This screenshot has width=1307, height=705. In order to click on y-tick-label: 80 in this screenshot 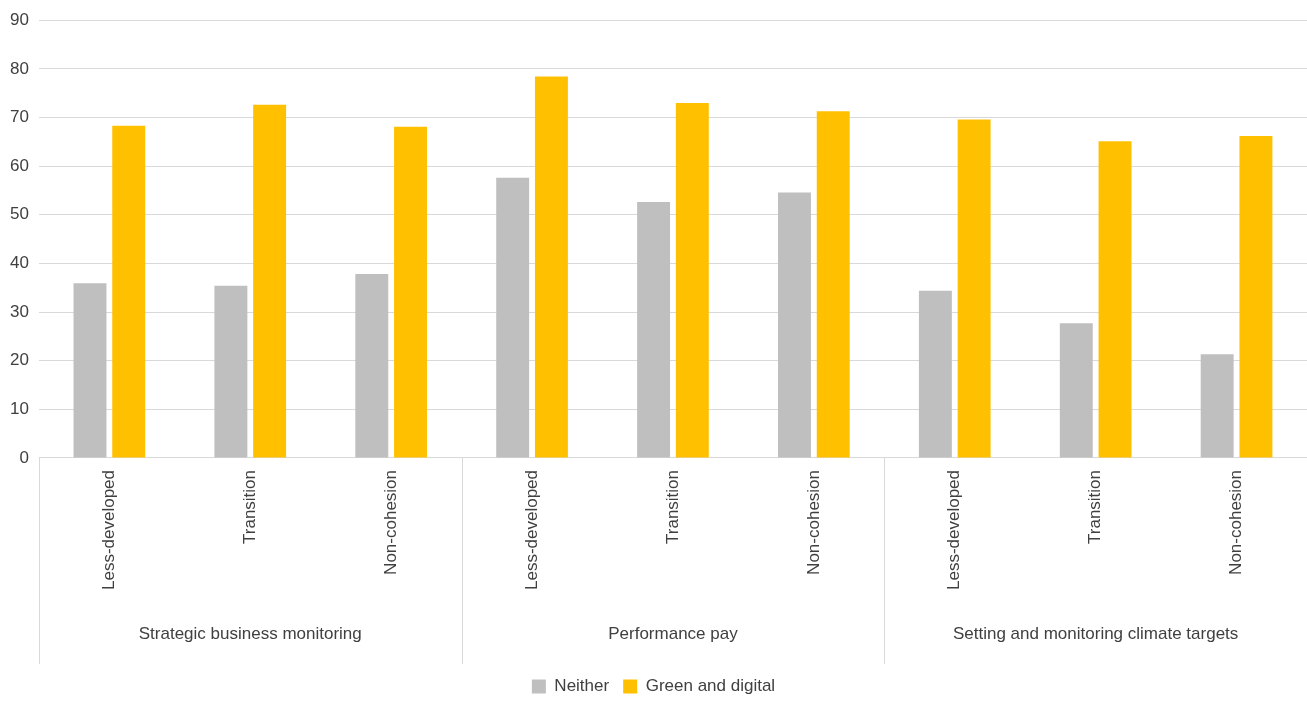, I will do `click(19, 68)`.